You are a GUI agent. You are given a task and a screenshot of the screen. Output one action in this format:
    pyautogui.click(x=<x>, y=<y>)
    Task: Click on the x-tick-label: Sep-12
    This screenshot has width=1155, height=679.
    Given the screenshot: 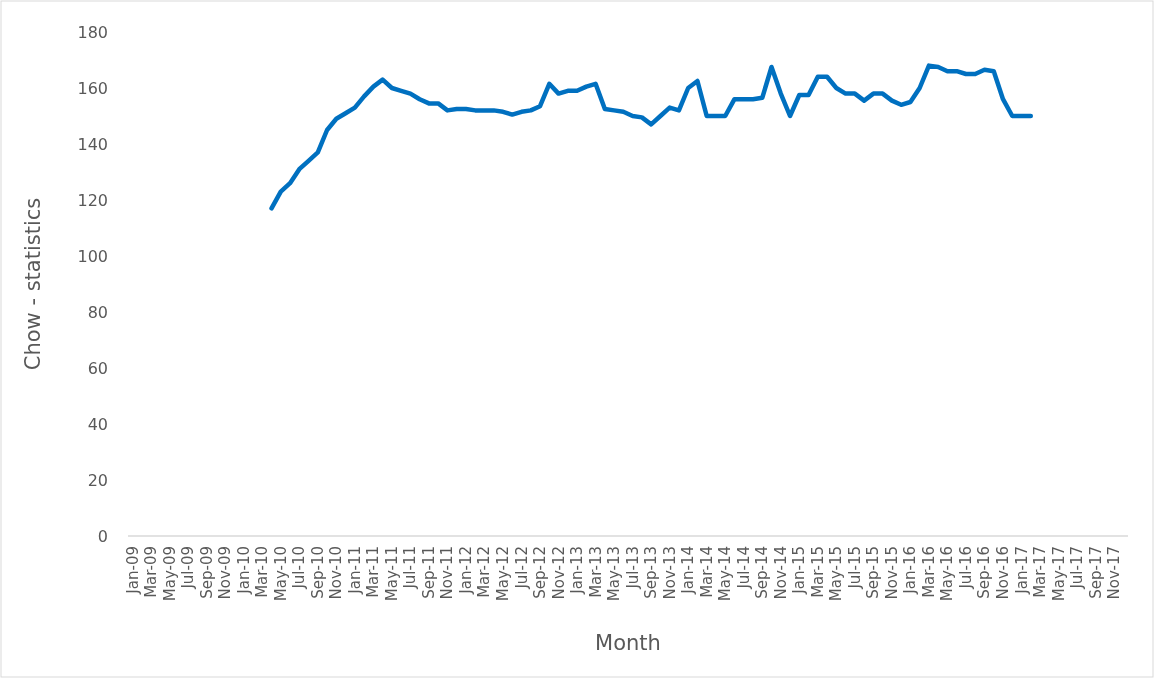 What is the action you would take?
    pyautogui.click(x=540, y=572)
    